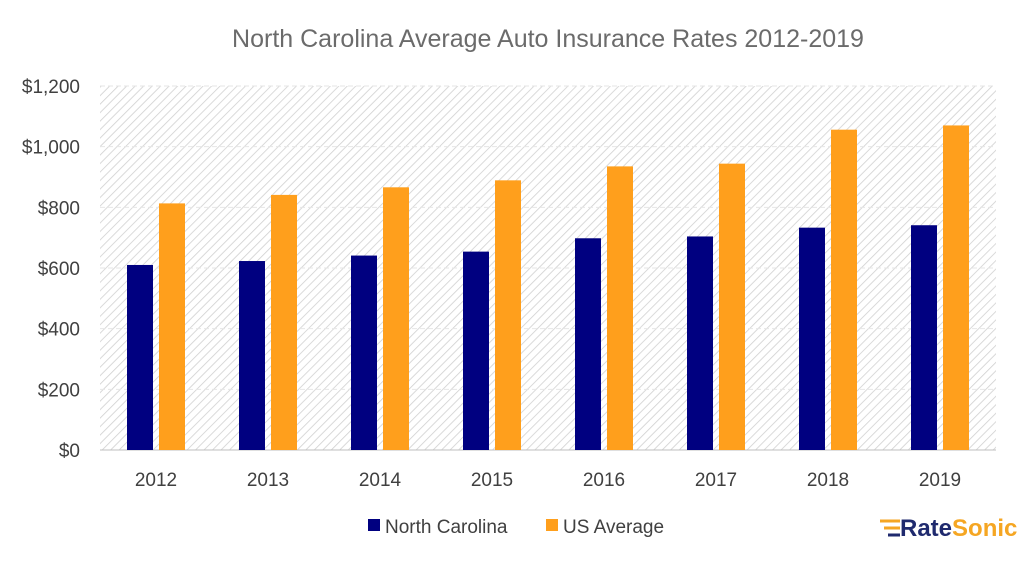 This screenshot has width=1024, height=570. Describe the element at coordinates (252, 355) in the screenshot. I see `bar-north-carolina-2013` at that location.